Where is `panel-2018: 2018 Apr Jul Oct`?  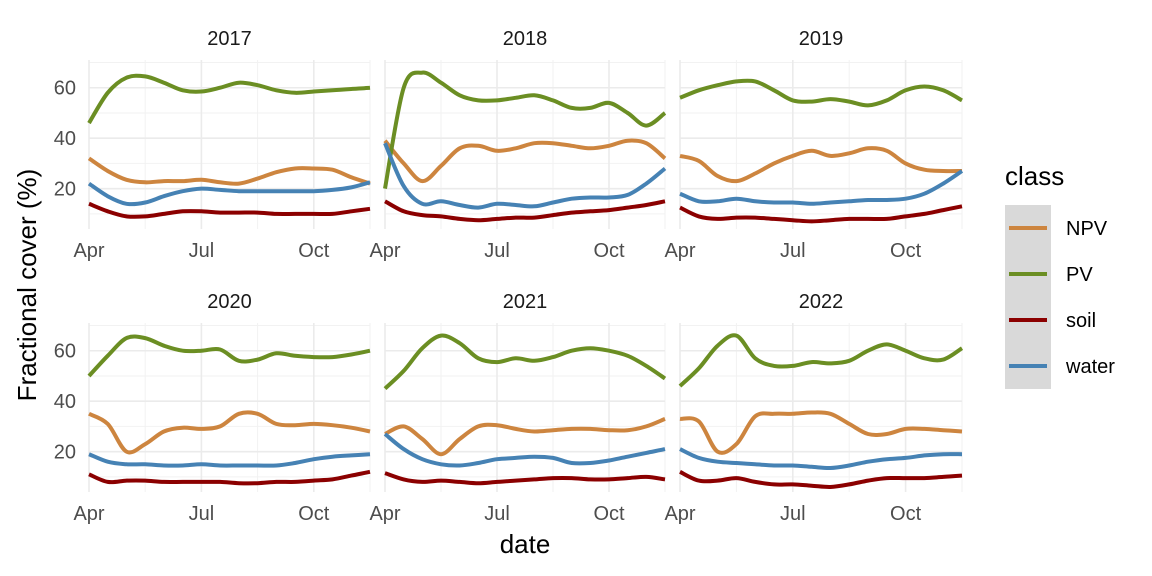 panel-2018: 2018 Apr Jul Oct is located at coordinates (518, 145).